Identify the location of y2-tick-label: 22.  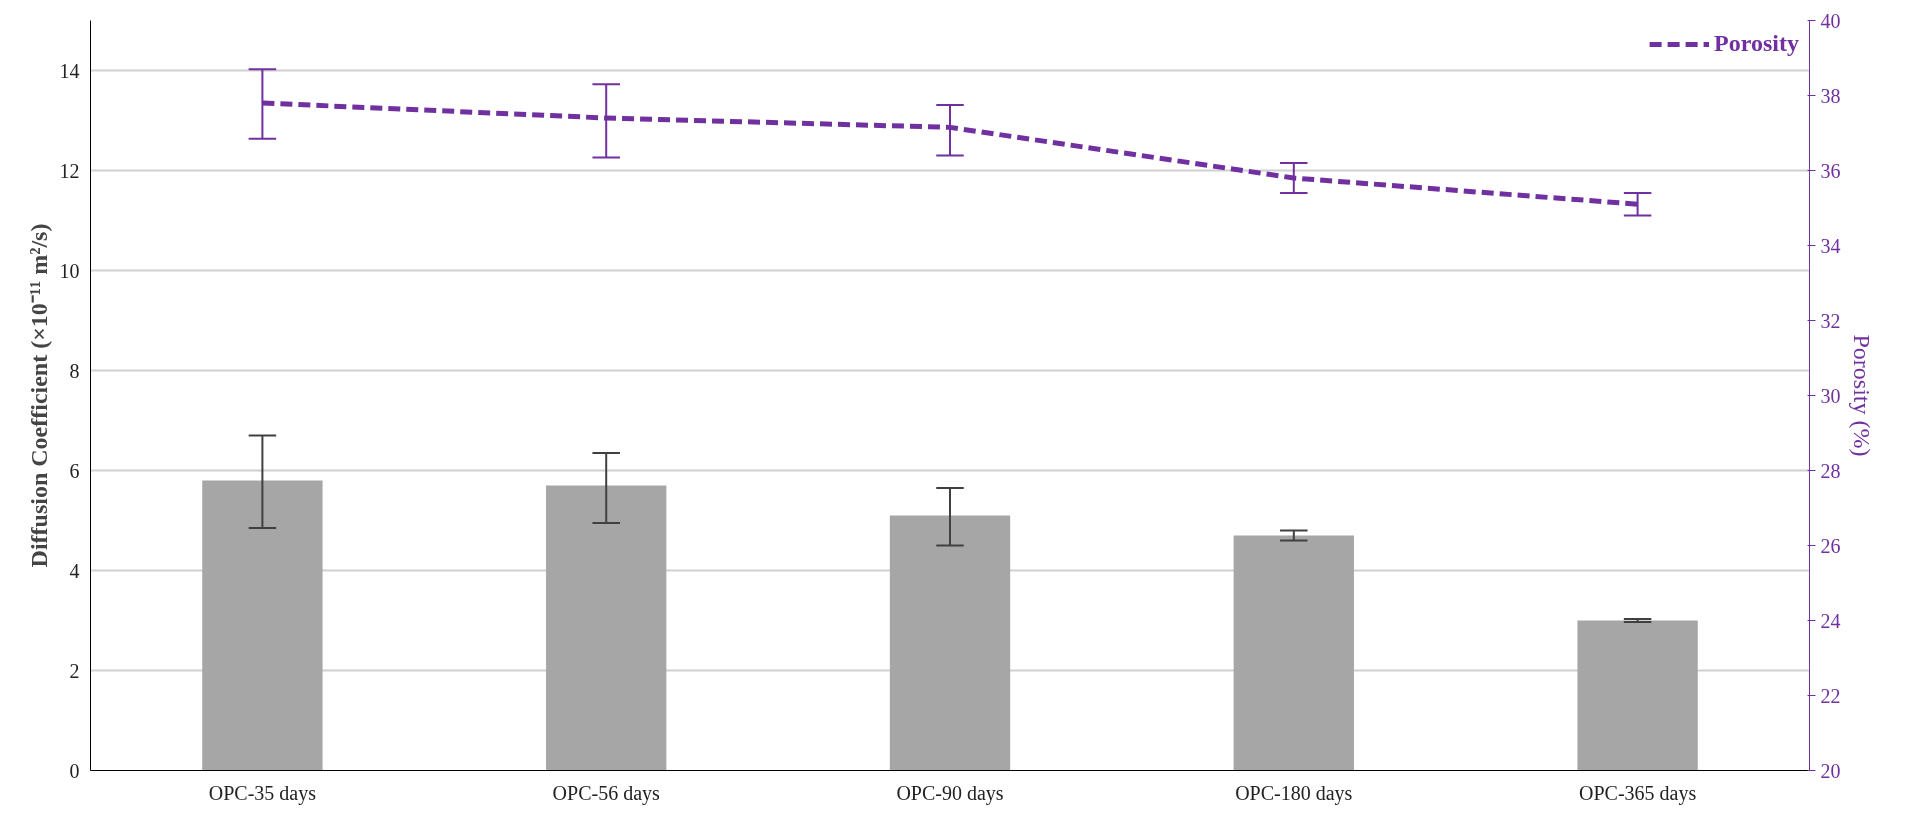
(1830, 695).